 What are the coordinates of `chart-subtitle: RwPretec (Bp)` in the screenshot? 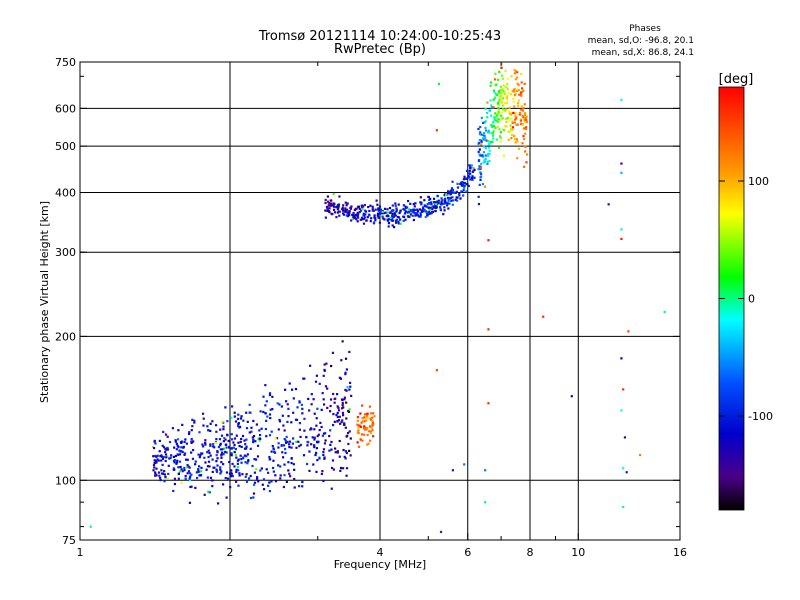 It's located at (380, 49).